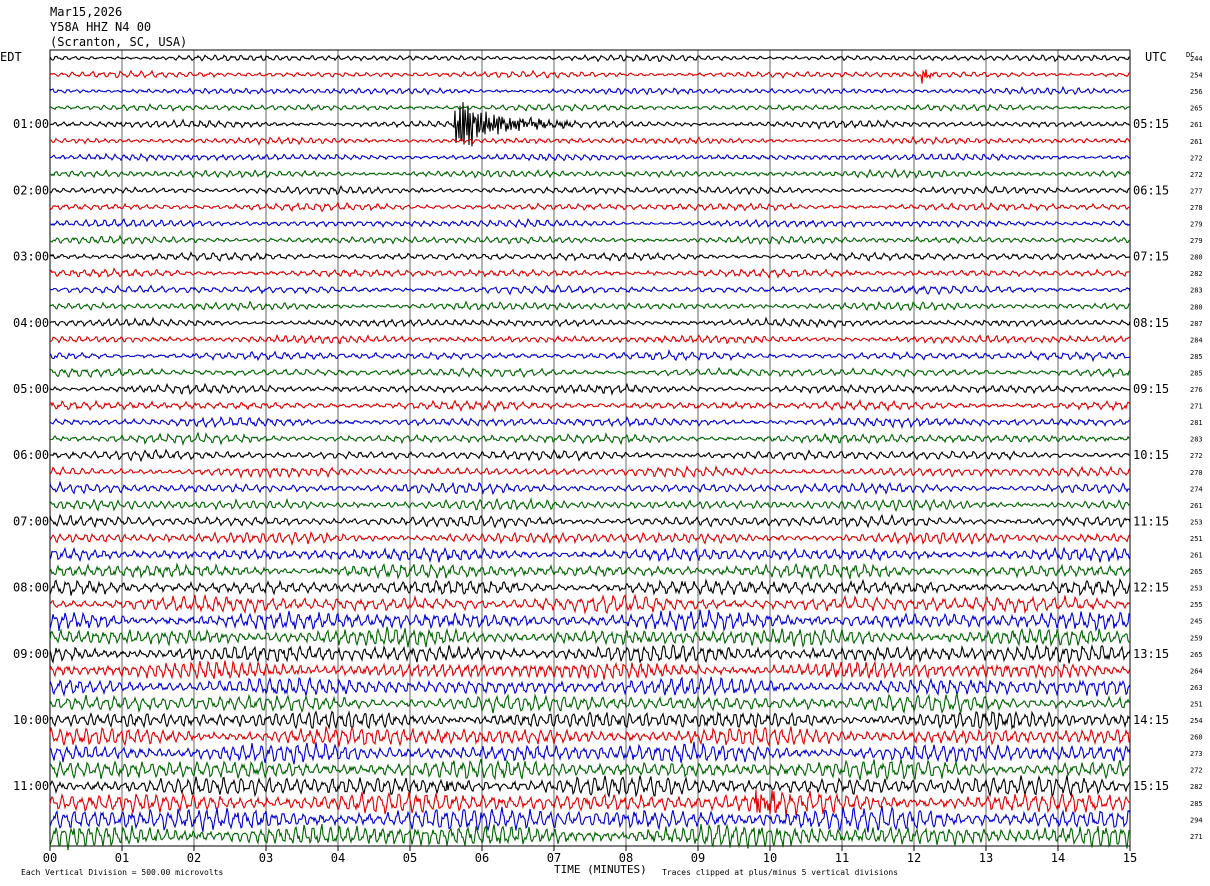 This screenshot has width=1210, height=886. What do you see at coordinates (1196, 440) in the screenshot?
I see `dc-offset-label: 283` at bounding box center [1196, 440].